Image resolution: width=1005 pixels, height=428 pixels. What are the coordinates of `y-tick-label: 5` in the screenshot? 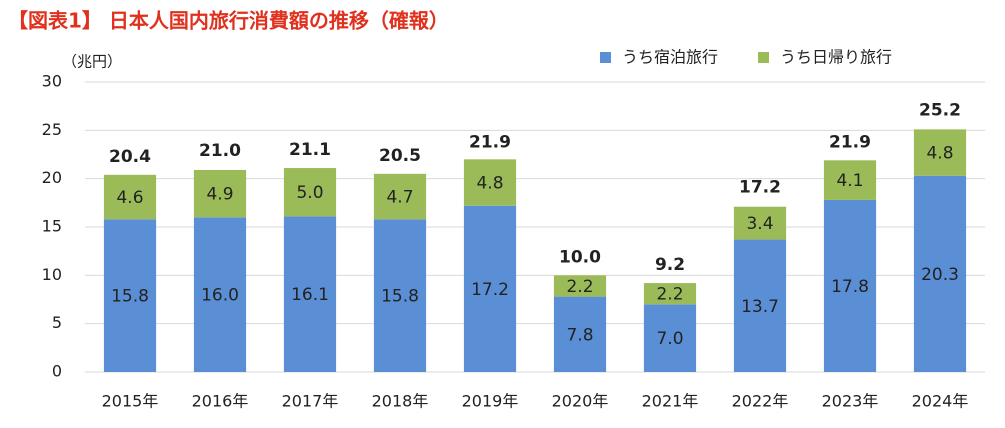 It's located at (57, 322).